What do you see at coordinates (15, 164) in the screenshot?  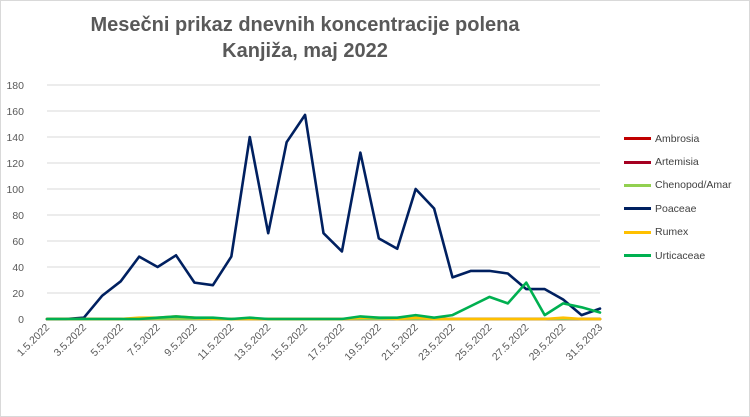 I see `y-tick-label: 120` at bounding box center [15, 164].